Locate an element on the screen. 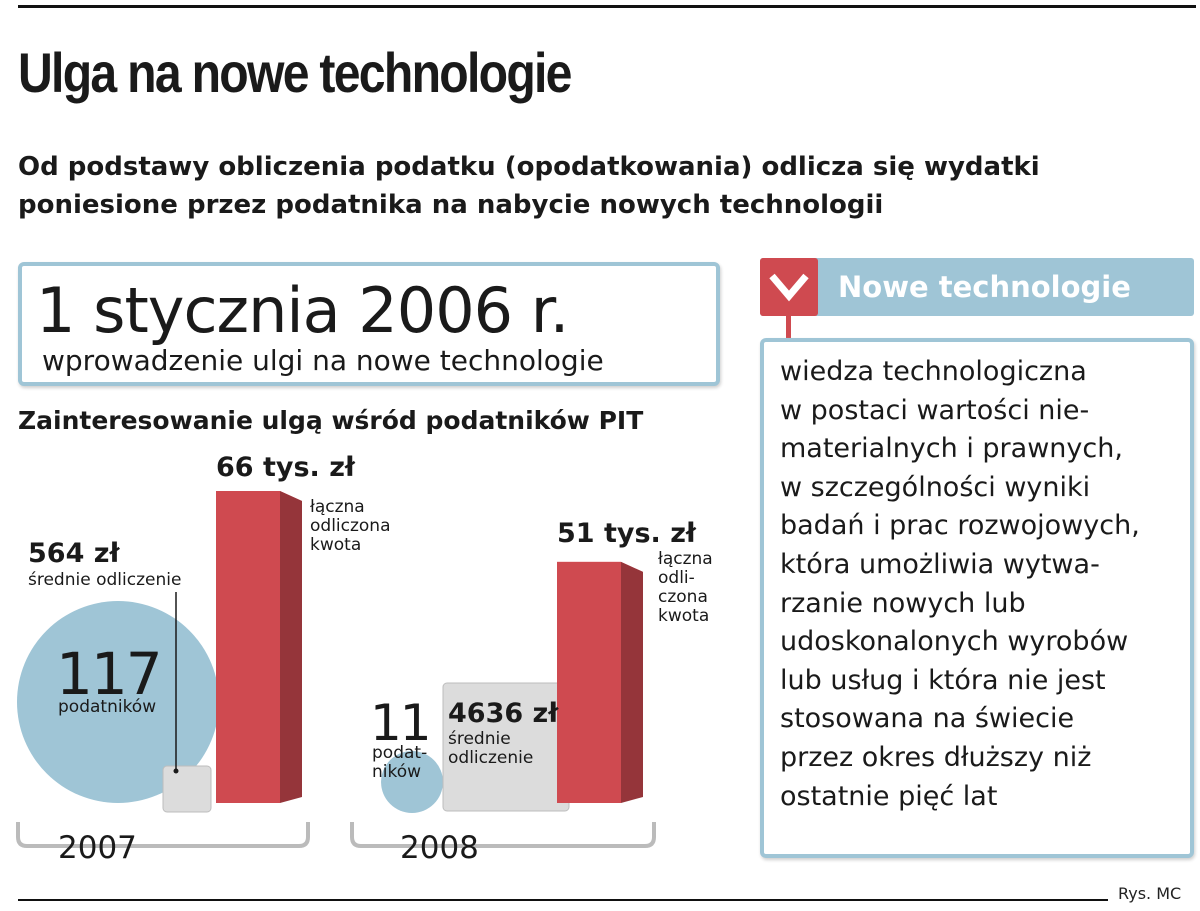  year-bracket-2007 is located at coordinates (163, 835).